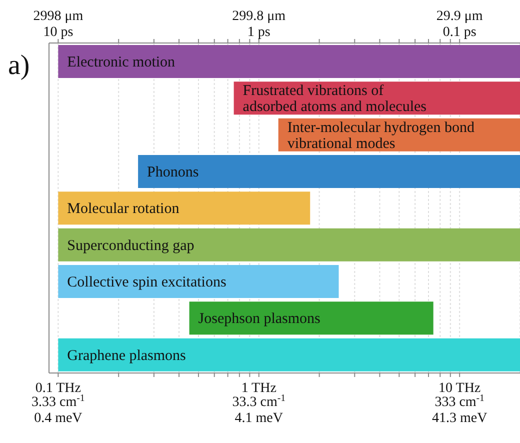 The image size is (520, 443). What do you see at coordinates (459, 32) in the screenshot?
I see `text: 0.1 ps` at bounding box center [459, 32].